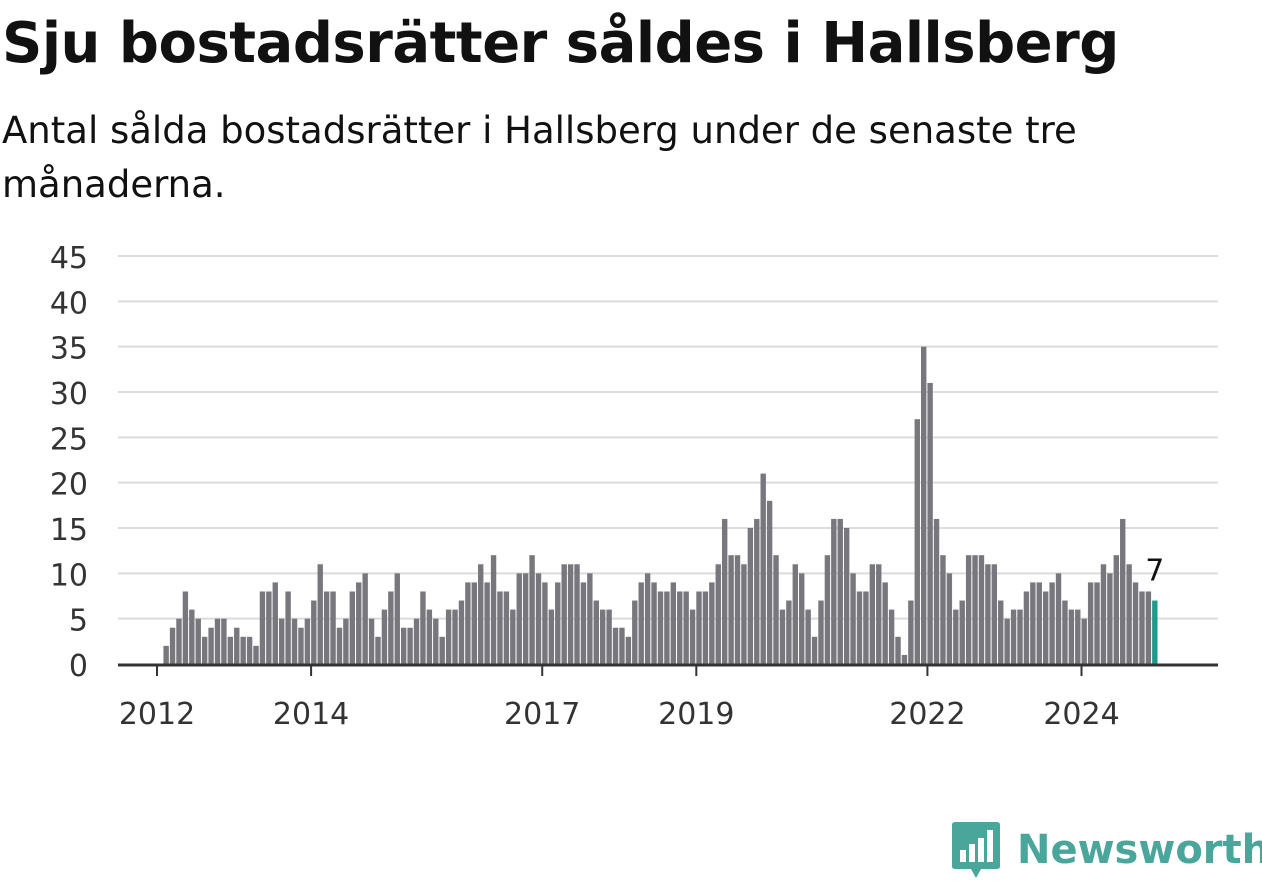 This screenshot has height=882, width=1262. What do you see at coordinates (1155, 632) in the screenshot?
I see `bar-highlight` at bounding box center [1155, 632].